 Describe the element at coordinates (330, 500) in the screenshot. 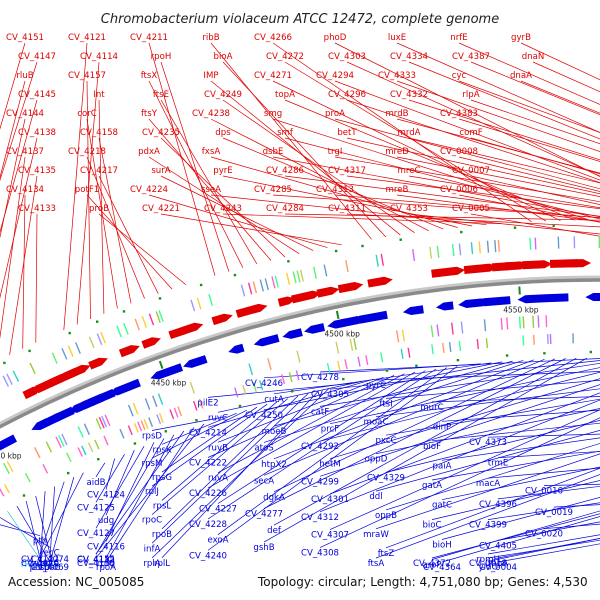

I see `gene-label: CV_4301` at that location.